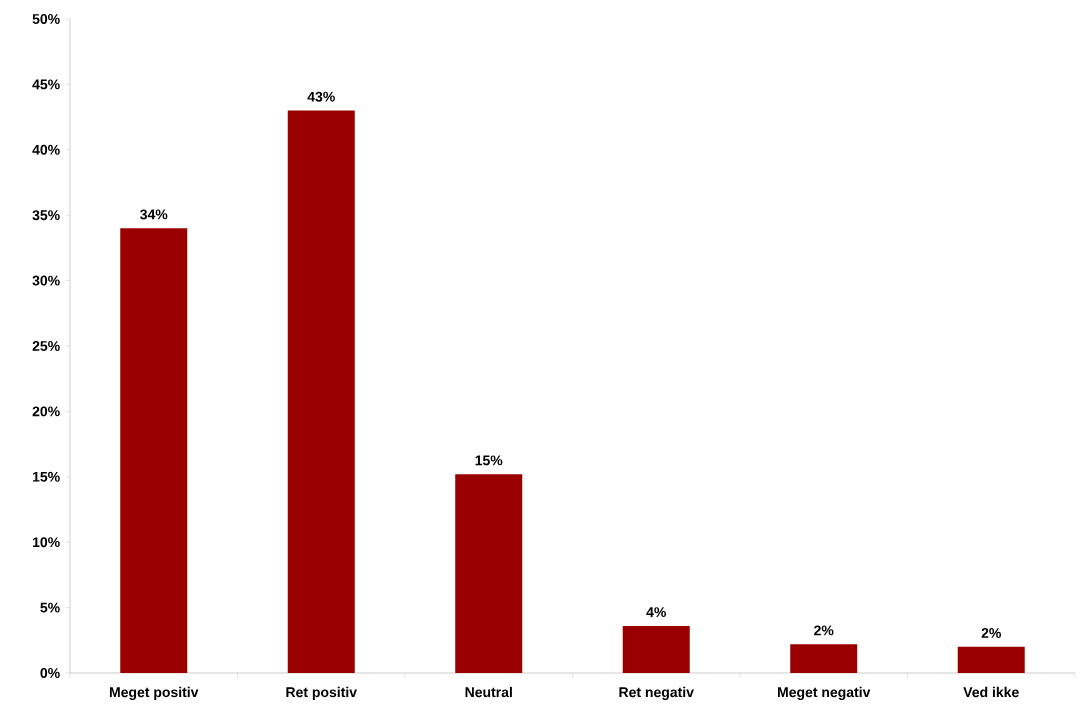  Describe the element at coordinates (50, 607) in the screenshot. I see `y-tick-label: 5%` at that location.